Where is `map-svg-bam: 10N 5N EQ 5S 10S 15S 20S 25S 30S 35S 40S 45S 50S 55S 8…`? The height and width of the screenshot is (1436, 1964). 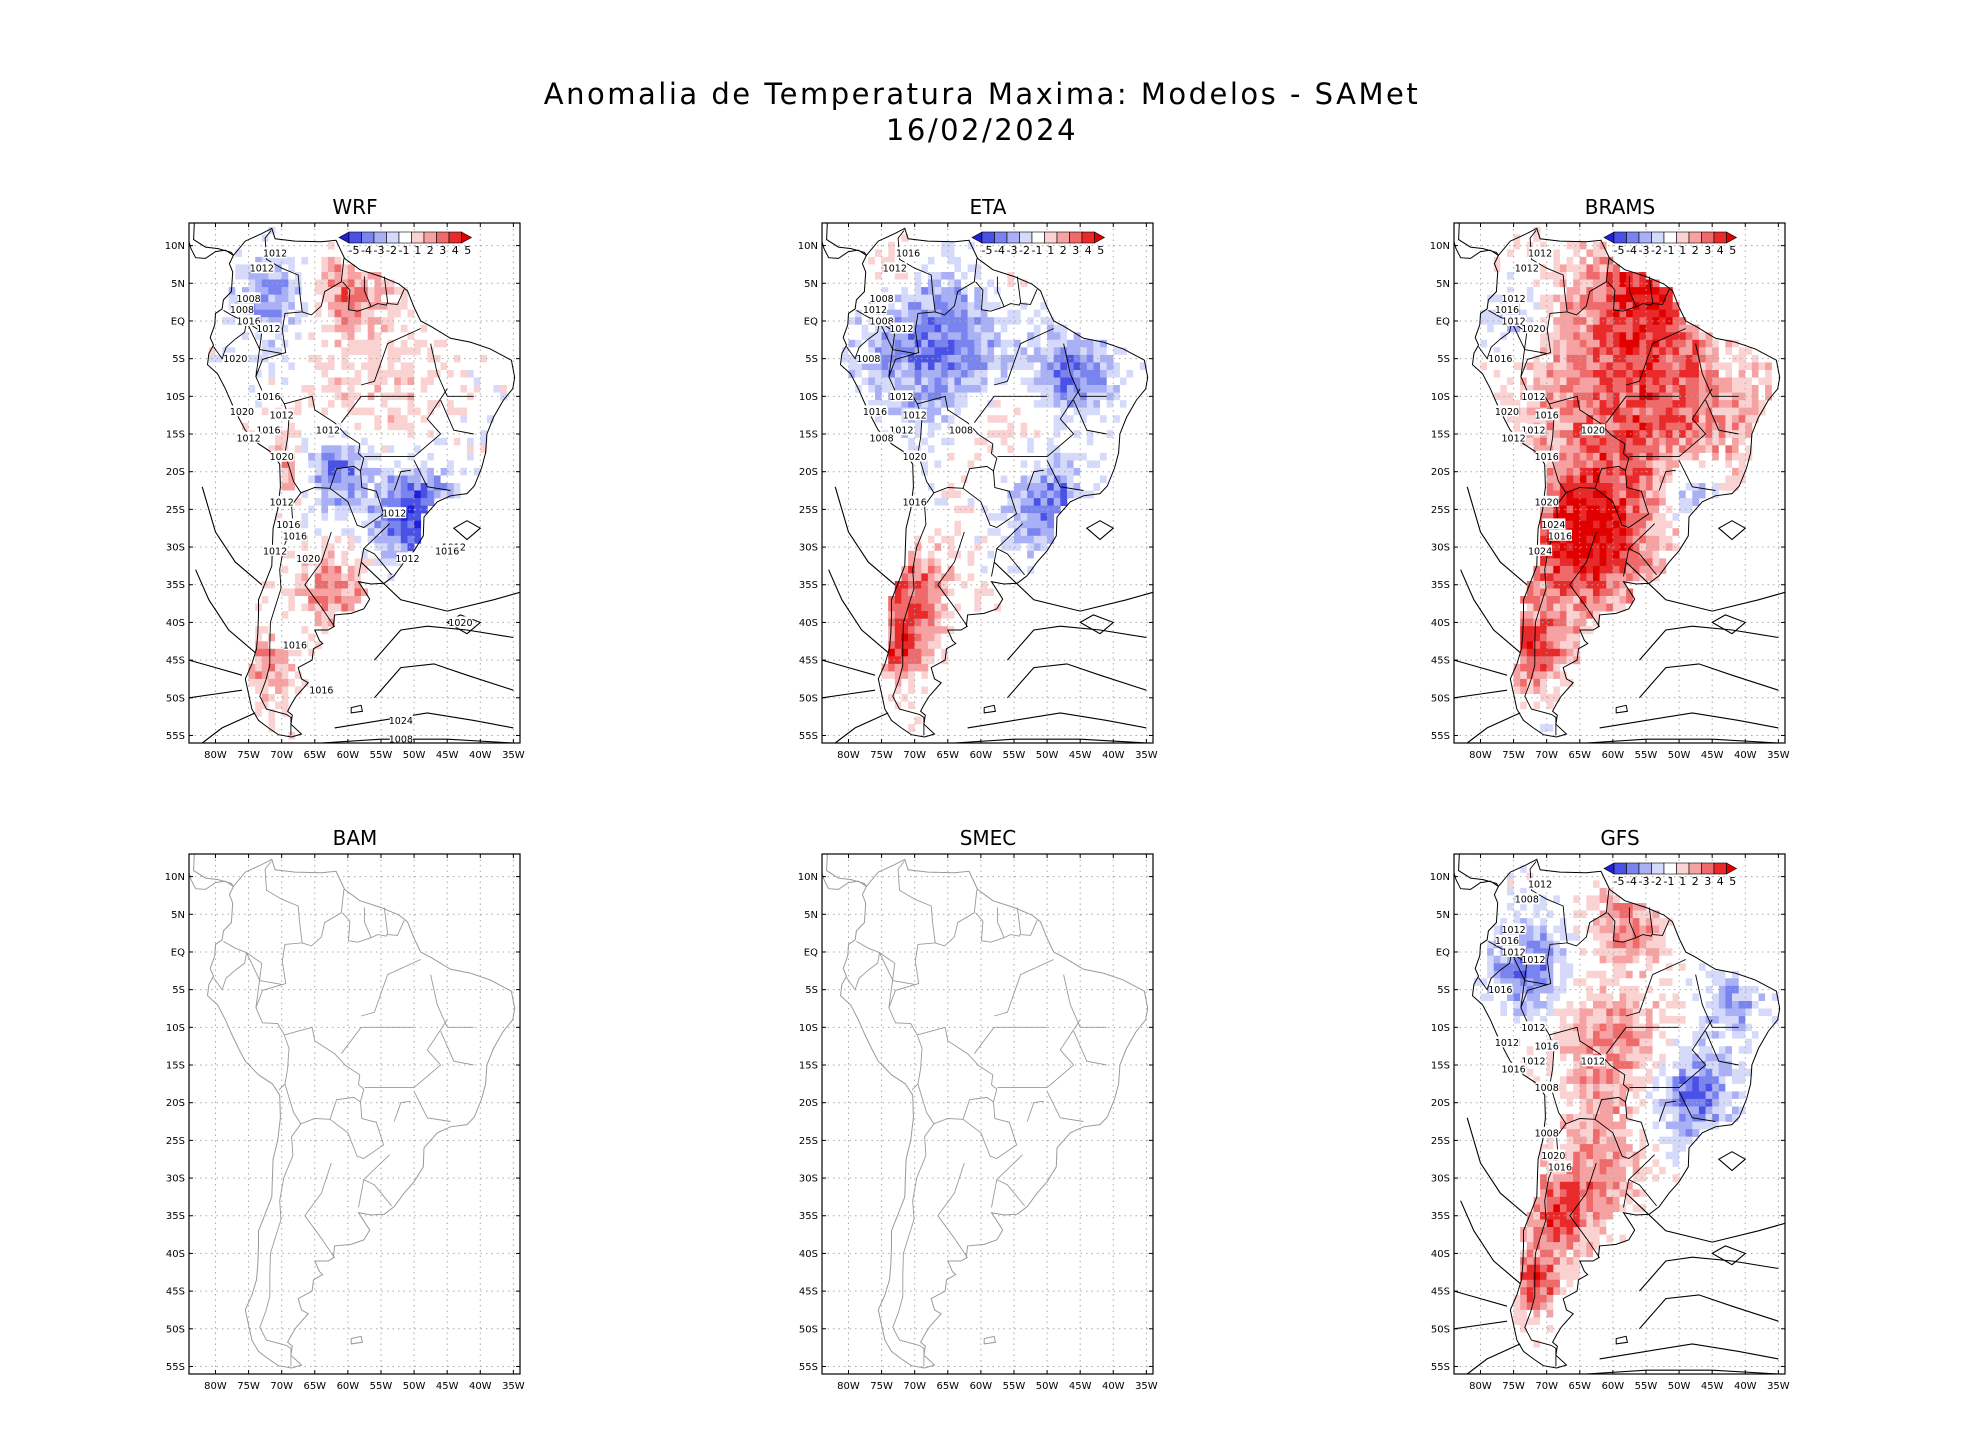 map-svg-bam: 10N 5N EQ 5S 10S 15S 20S 25S 30S 35S 40S 45S 50S 55S 8… is located at coordinates (345, 1122).